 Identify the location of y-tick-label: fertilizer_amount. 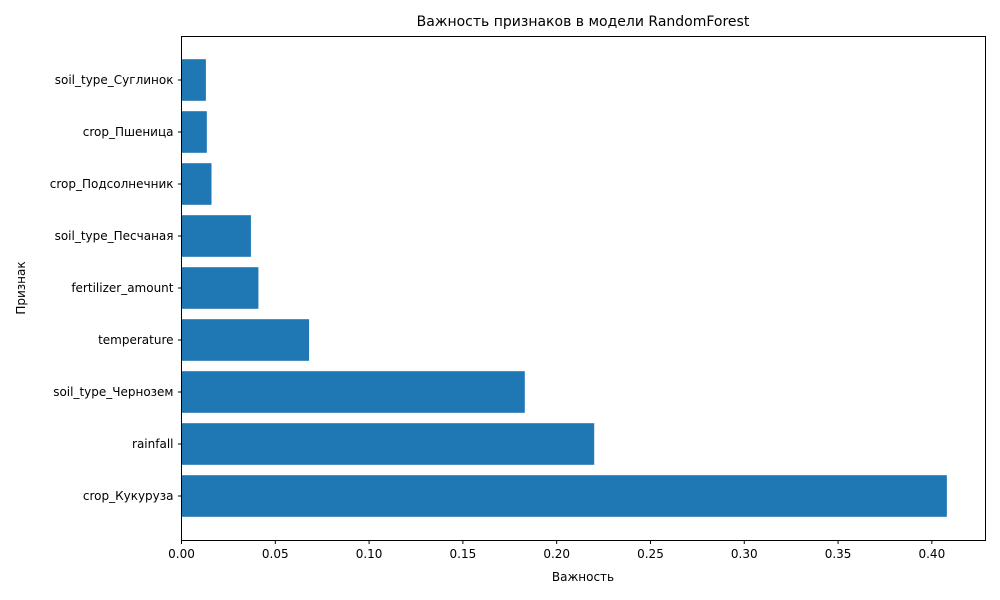
(122, 288).